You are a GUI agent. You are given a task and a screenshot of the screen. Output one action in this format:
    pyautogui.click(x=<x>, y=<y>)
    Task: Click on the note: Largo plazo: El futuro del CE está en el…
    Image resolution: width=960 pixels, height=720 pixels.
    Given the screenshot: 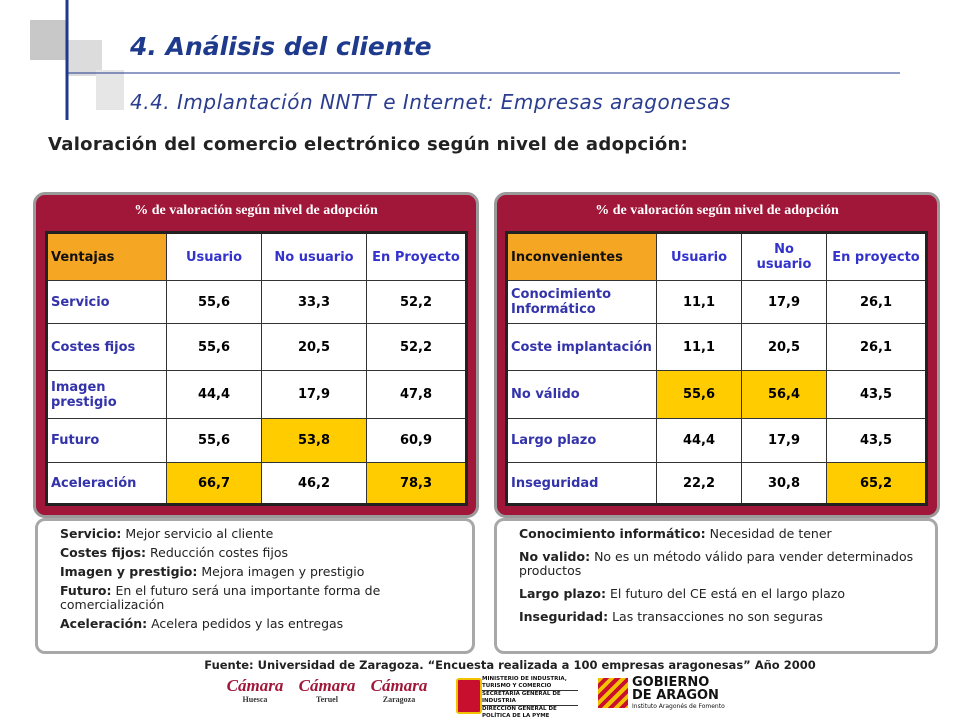 What is the action you would take?
    pyautogui.click(x=723, y=594)
    